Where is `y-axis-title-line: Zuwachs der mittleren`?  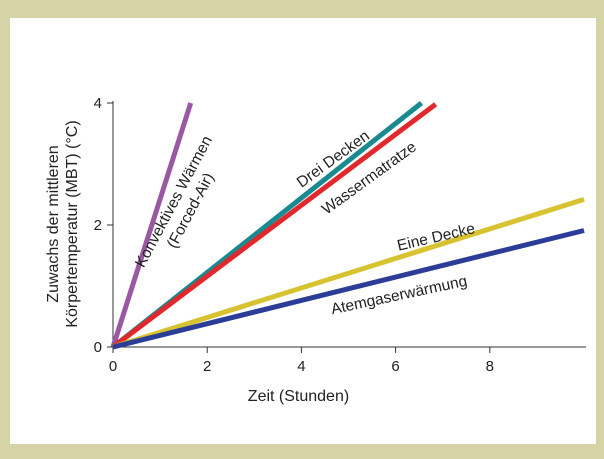 y-axis-title-line: Zuwachs der mittleren is located at coordinates (53, 223).